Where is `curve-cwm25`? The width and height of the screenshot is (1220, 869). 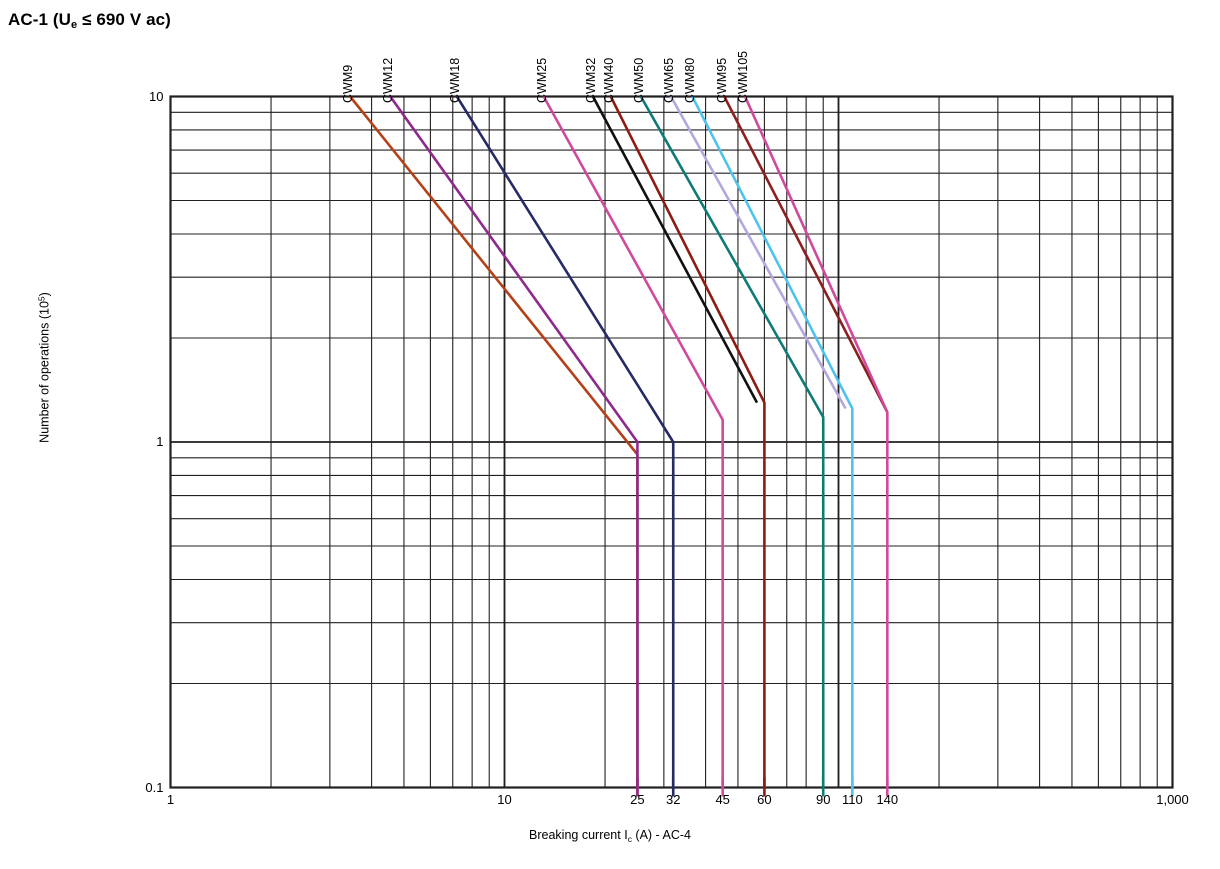
curve-cwm25 is located at coordinates (633, 441).